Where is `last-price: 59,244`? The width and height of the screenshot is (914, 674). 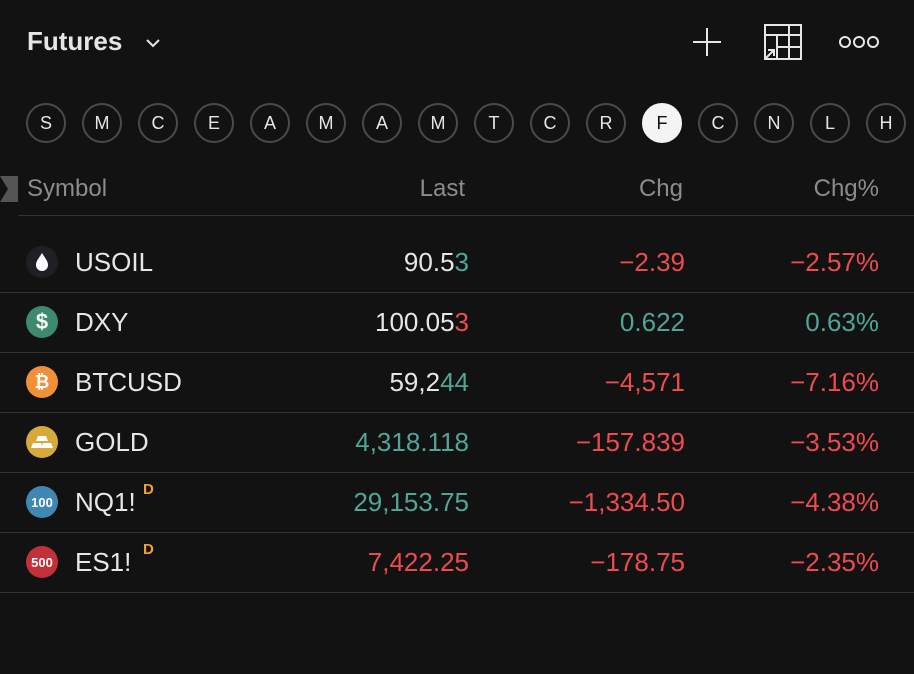
last-price: 59,244 is located at coordinates (429, 382).